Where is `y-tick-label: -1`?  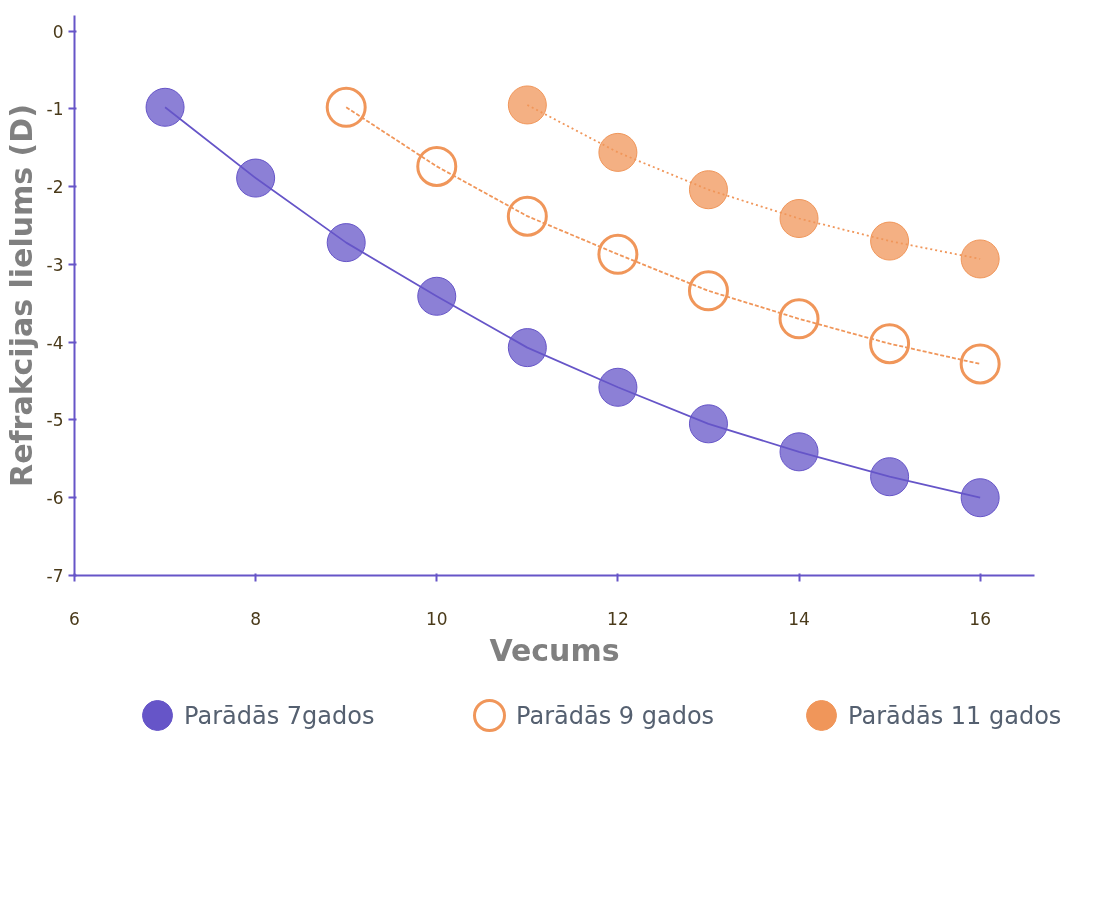 y-tick-label: -1 is located at coordinates (55, 109).